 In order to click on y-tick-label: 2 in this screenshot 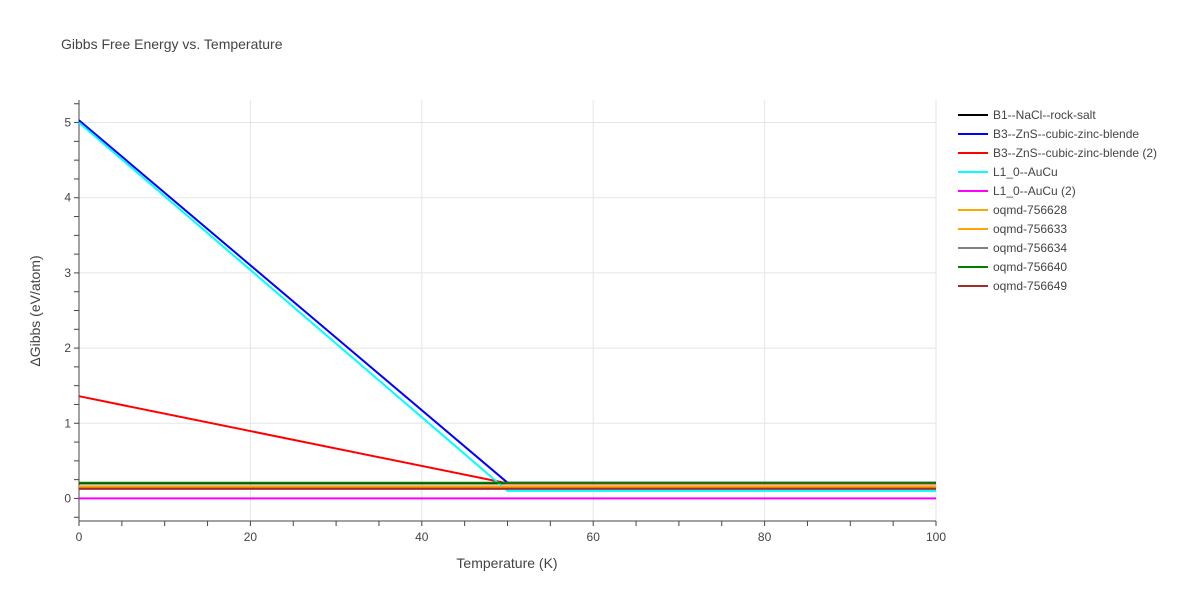, I will do `click(67, 348)`.